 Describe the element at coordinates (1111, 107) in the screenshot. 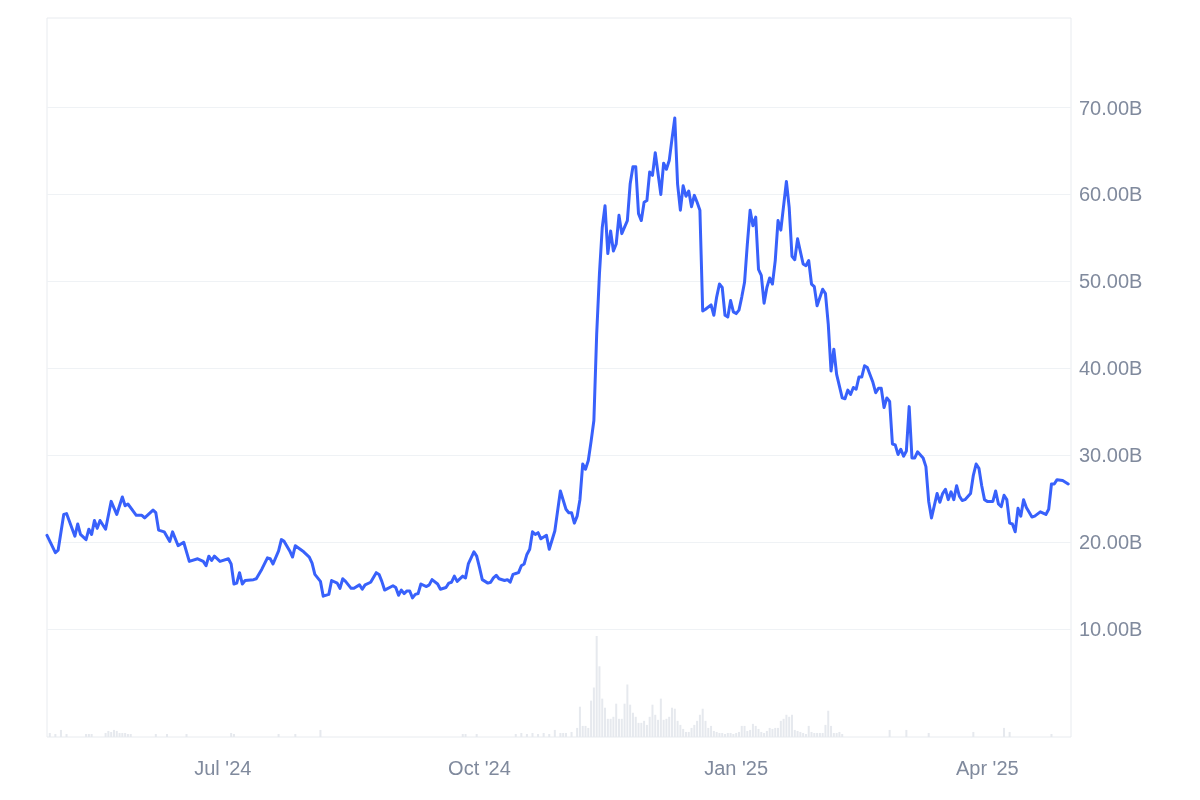

I see `y-tick-label: 70.00B` at that location.